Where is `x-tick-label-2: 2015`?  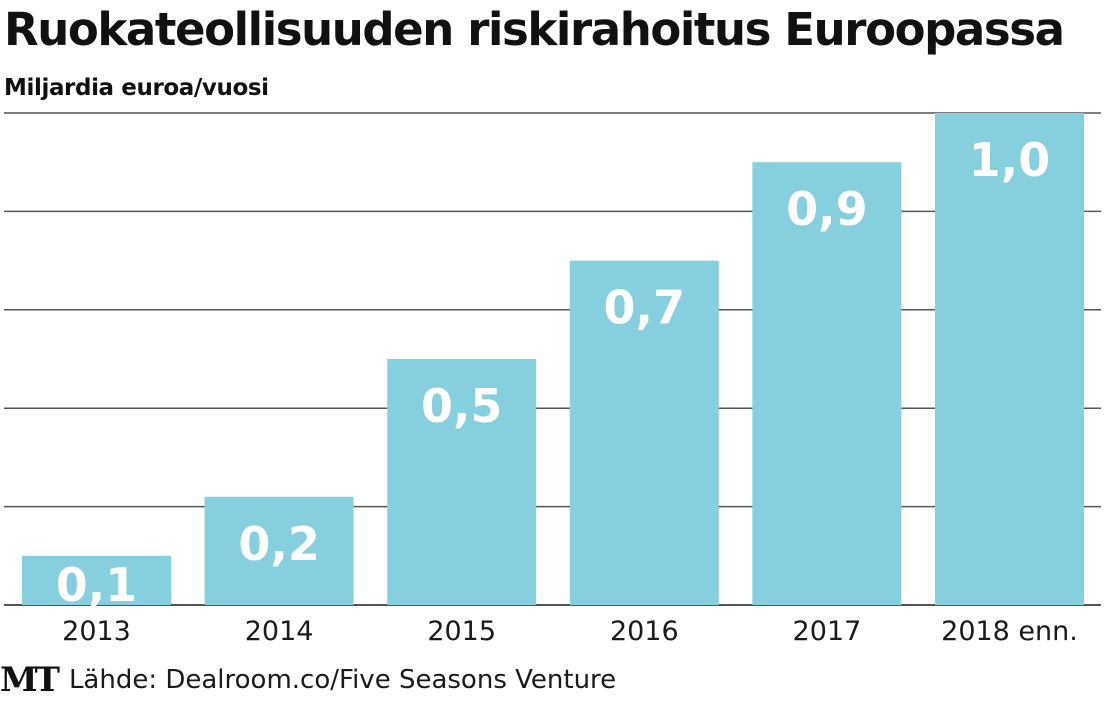 x-tick-label-2: 2015 is located at coordinates (461, 631).